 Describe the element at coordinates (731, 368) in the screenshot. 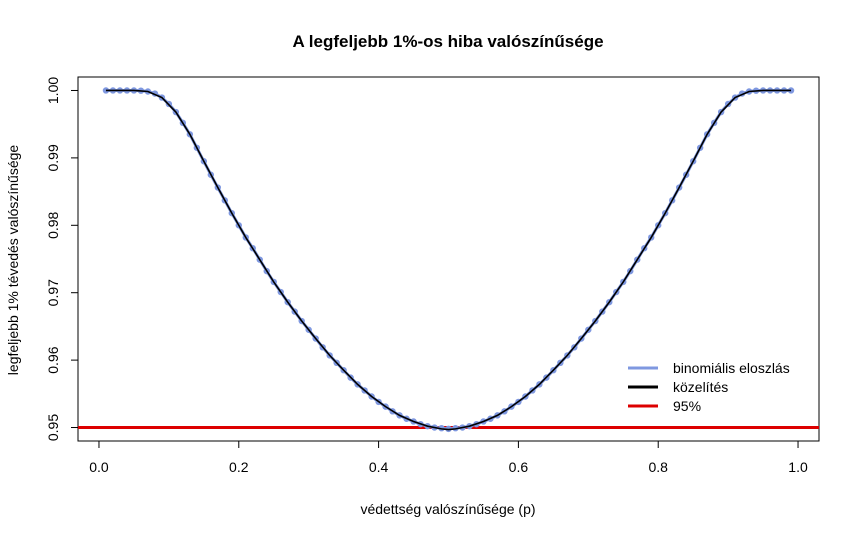

I see `legend-label: binomiális eloszlás` at that location.